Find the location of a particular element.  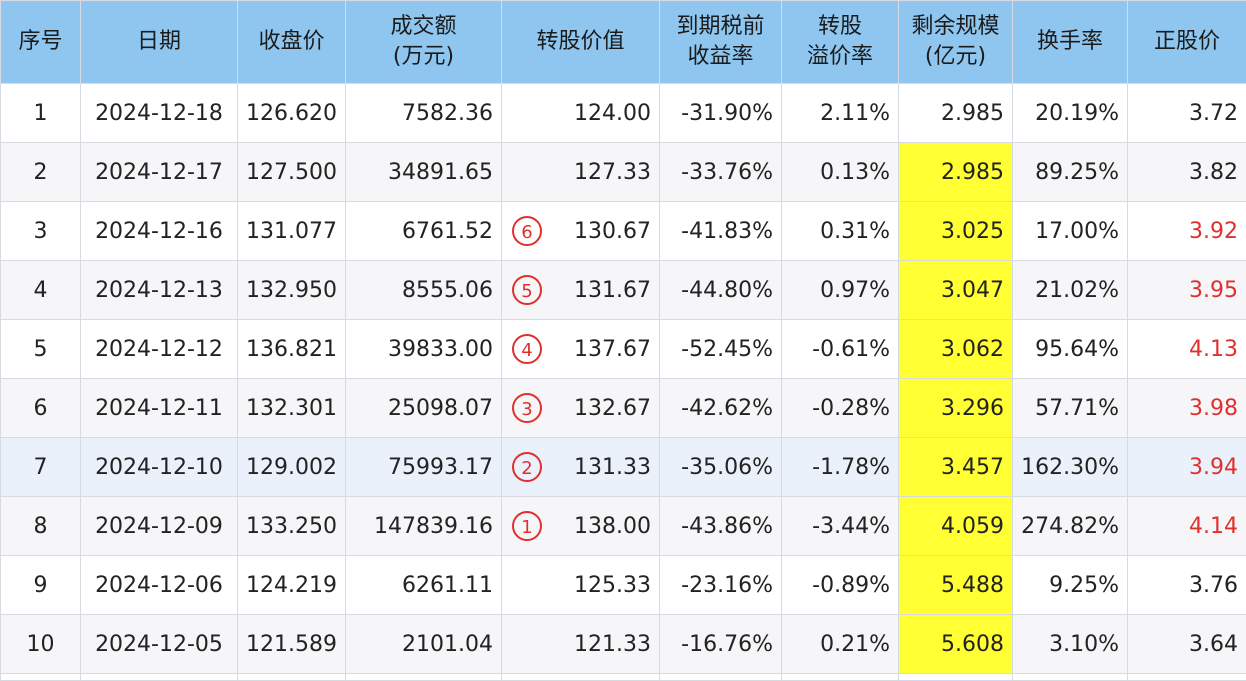

column-header-line2: 收益率 is located at coordinates (720, 57).